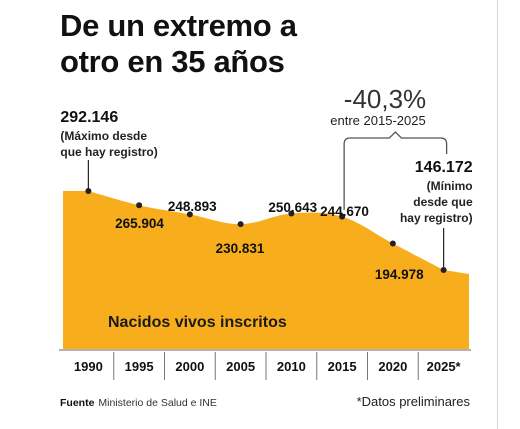 The image size is (520, 429). What do you see at coordinates (240, 366) in the screenshot?
I see `x-tick-label: 2005` at bounding box center [240, 366].